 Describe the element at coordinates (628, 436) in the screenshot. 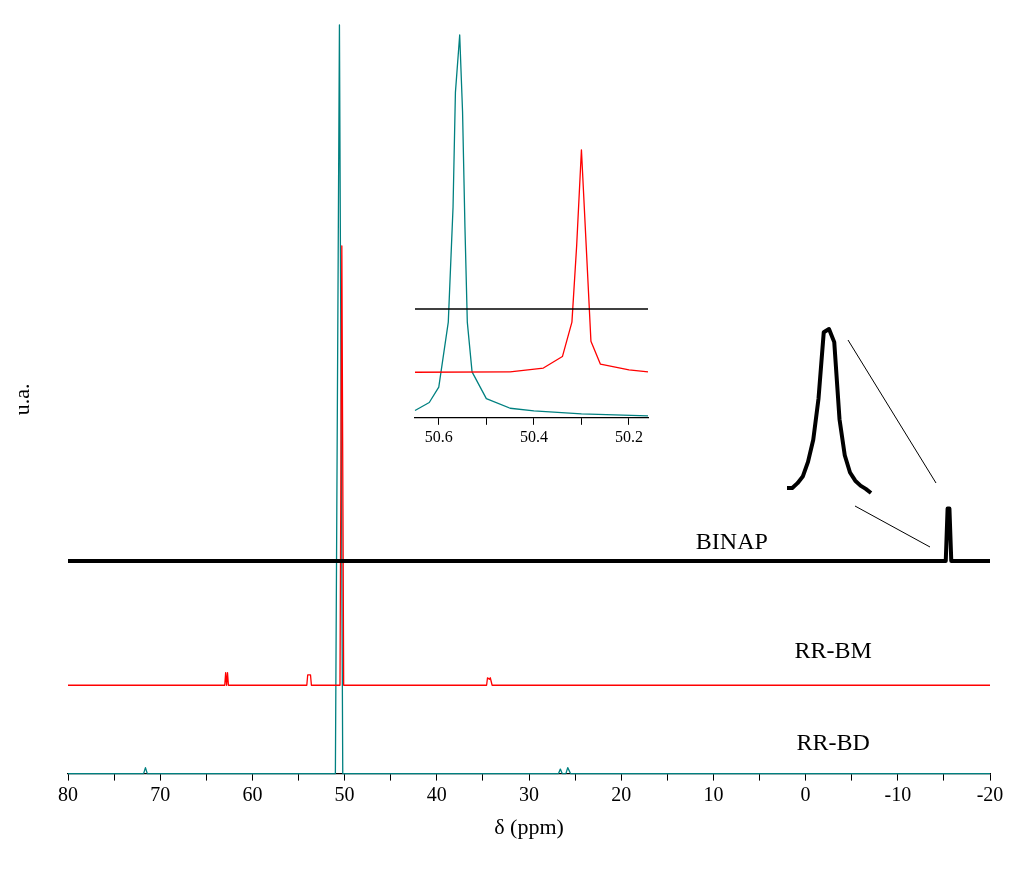

I see `x-tick-label: 50.2` at that location.